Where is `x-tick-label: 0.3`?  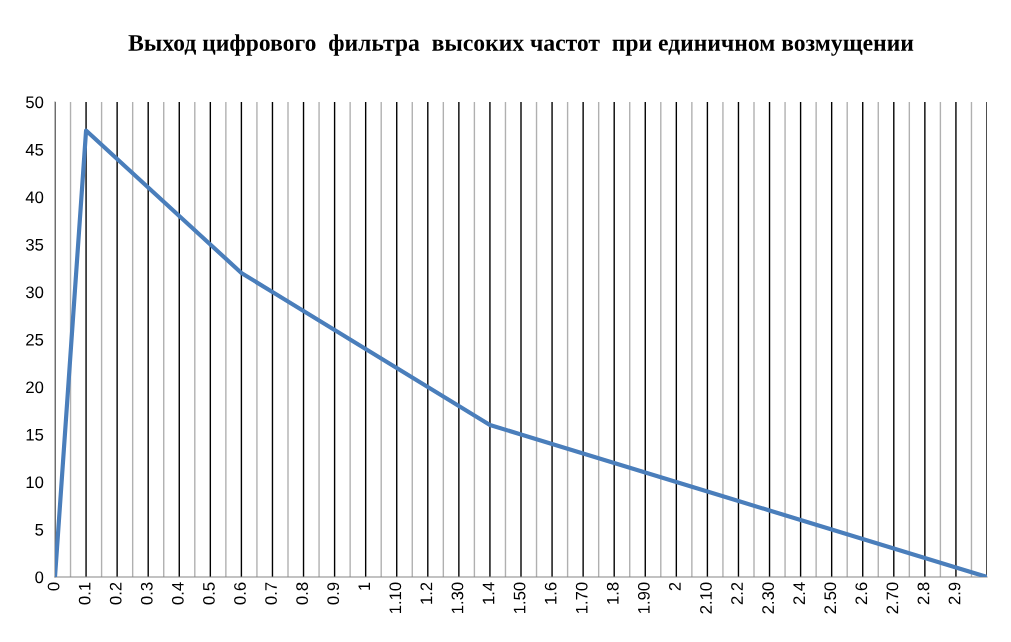 x-tick-label: 0.3 is located at coordinates (146, 593).